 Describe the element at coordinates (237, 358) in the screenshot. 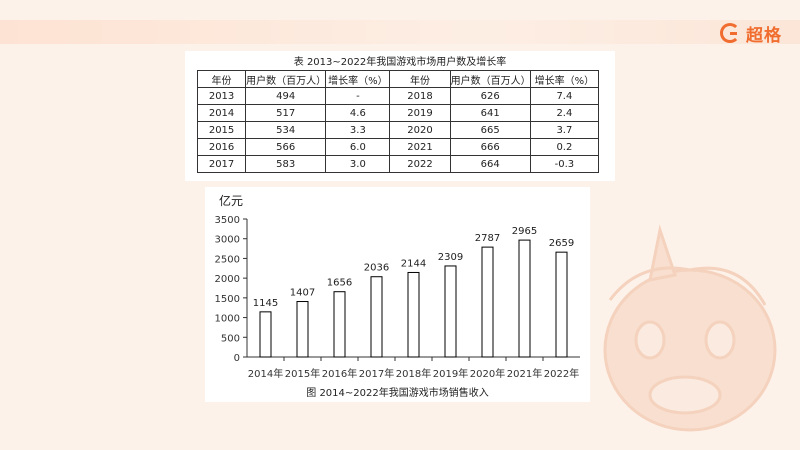

I see `y-tick-label: 0` at that location.